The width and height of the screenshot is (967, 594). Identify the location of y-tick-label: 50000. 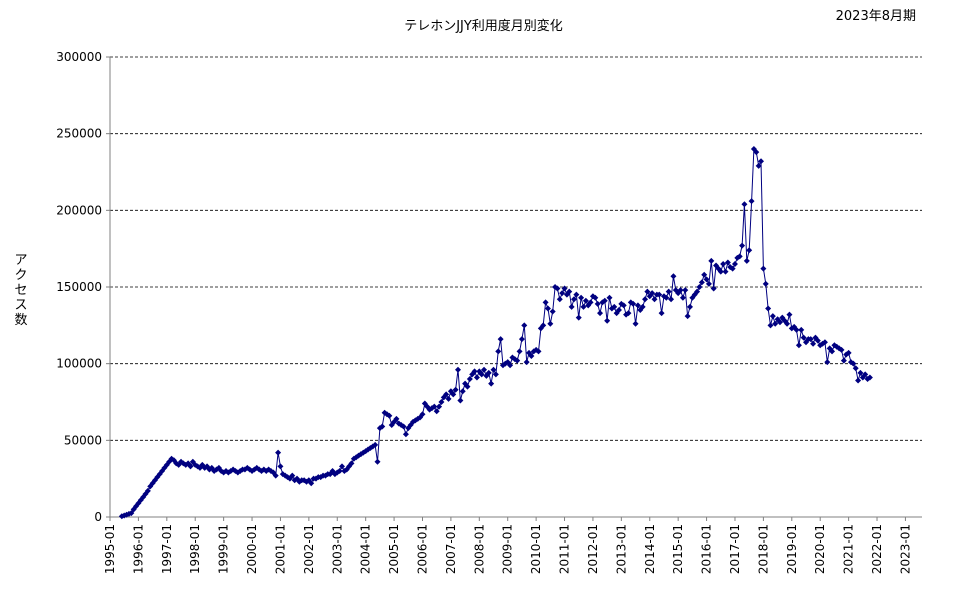
(83, 440).